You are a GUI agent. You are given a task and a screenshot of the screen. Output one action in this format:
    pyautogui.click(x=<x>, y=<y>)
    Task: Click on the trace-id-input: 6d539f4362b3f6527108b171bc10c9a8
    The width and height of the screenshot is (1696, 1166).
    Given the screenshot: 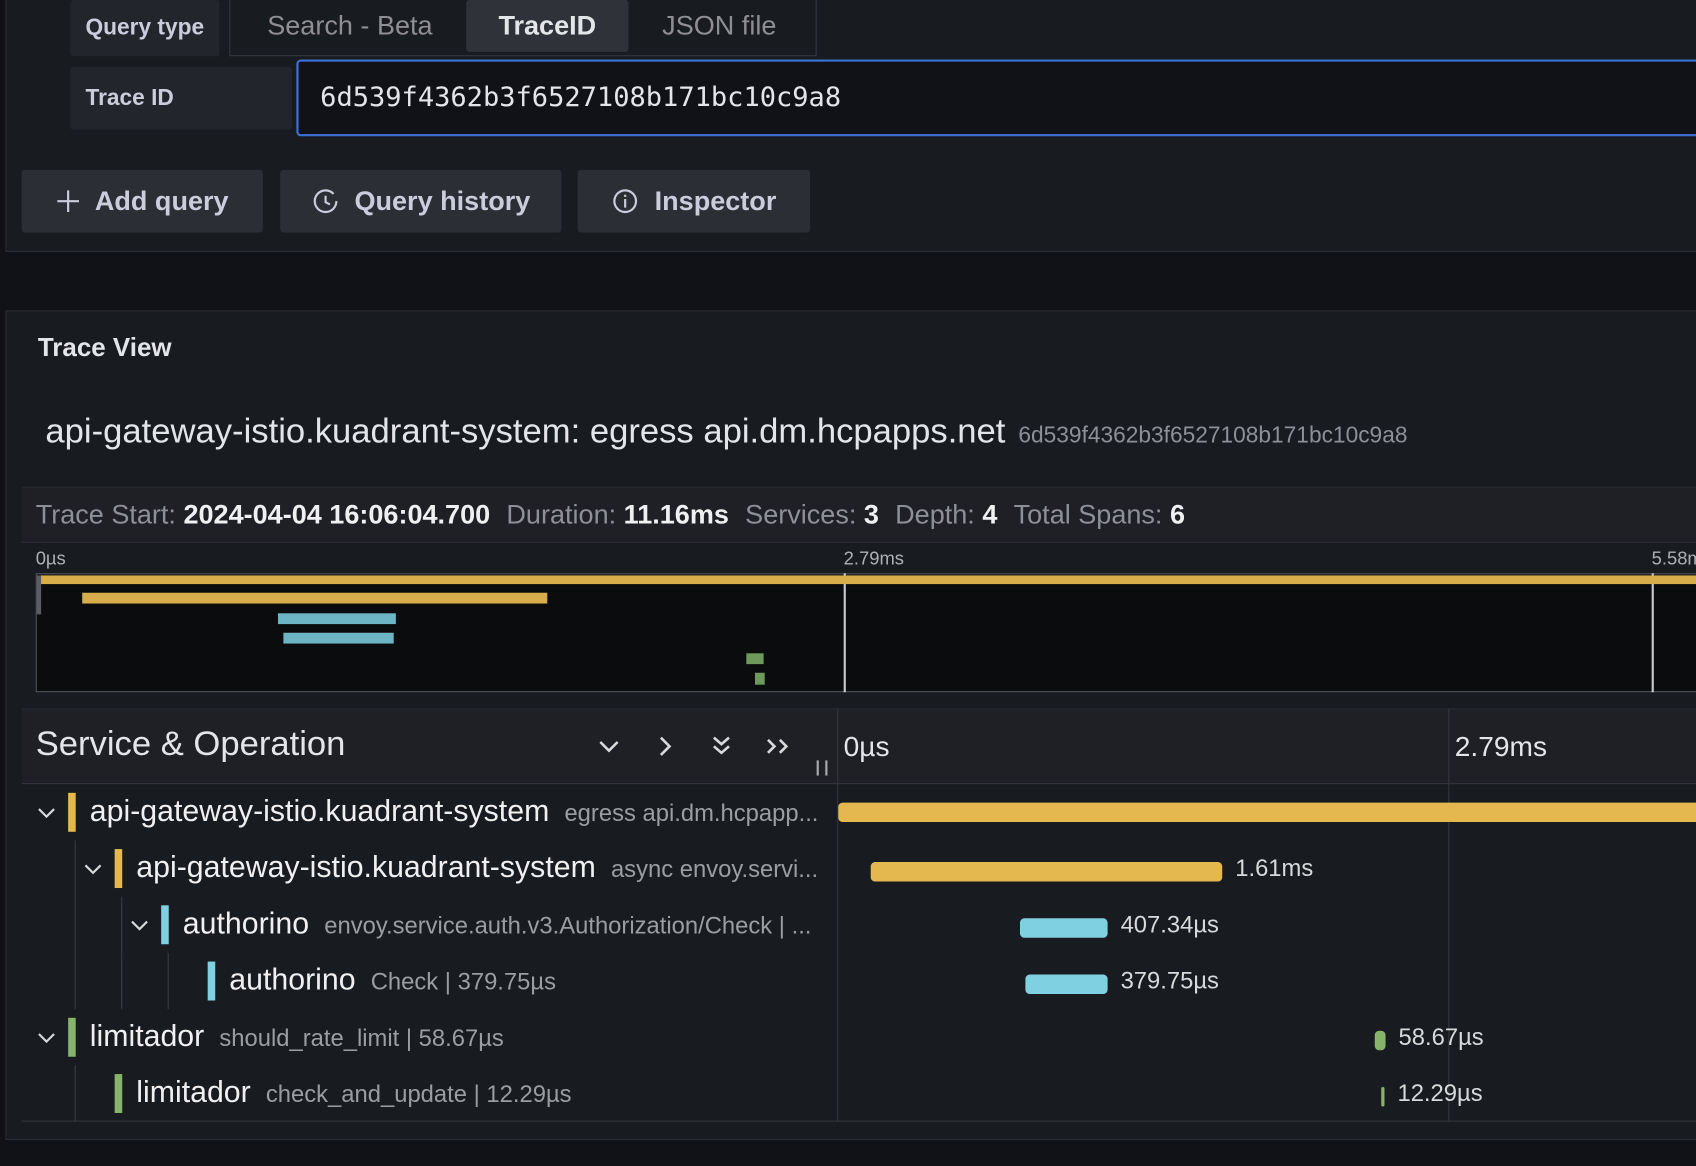 What is the action you would take?
    pyautogui.click(x=996, y=98)
    